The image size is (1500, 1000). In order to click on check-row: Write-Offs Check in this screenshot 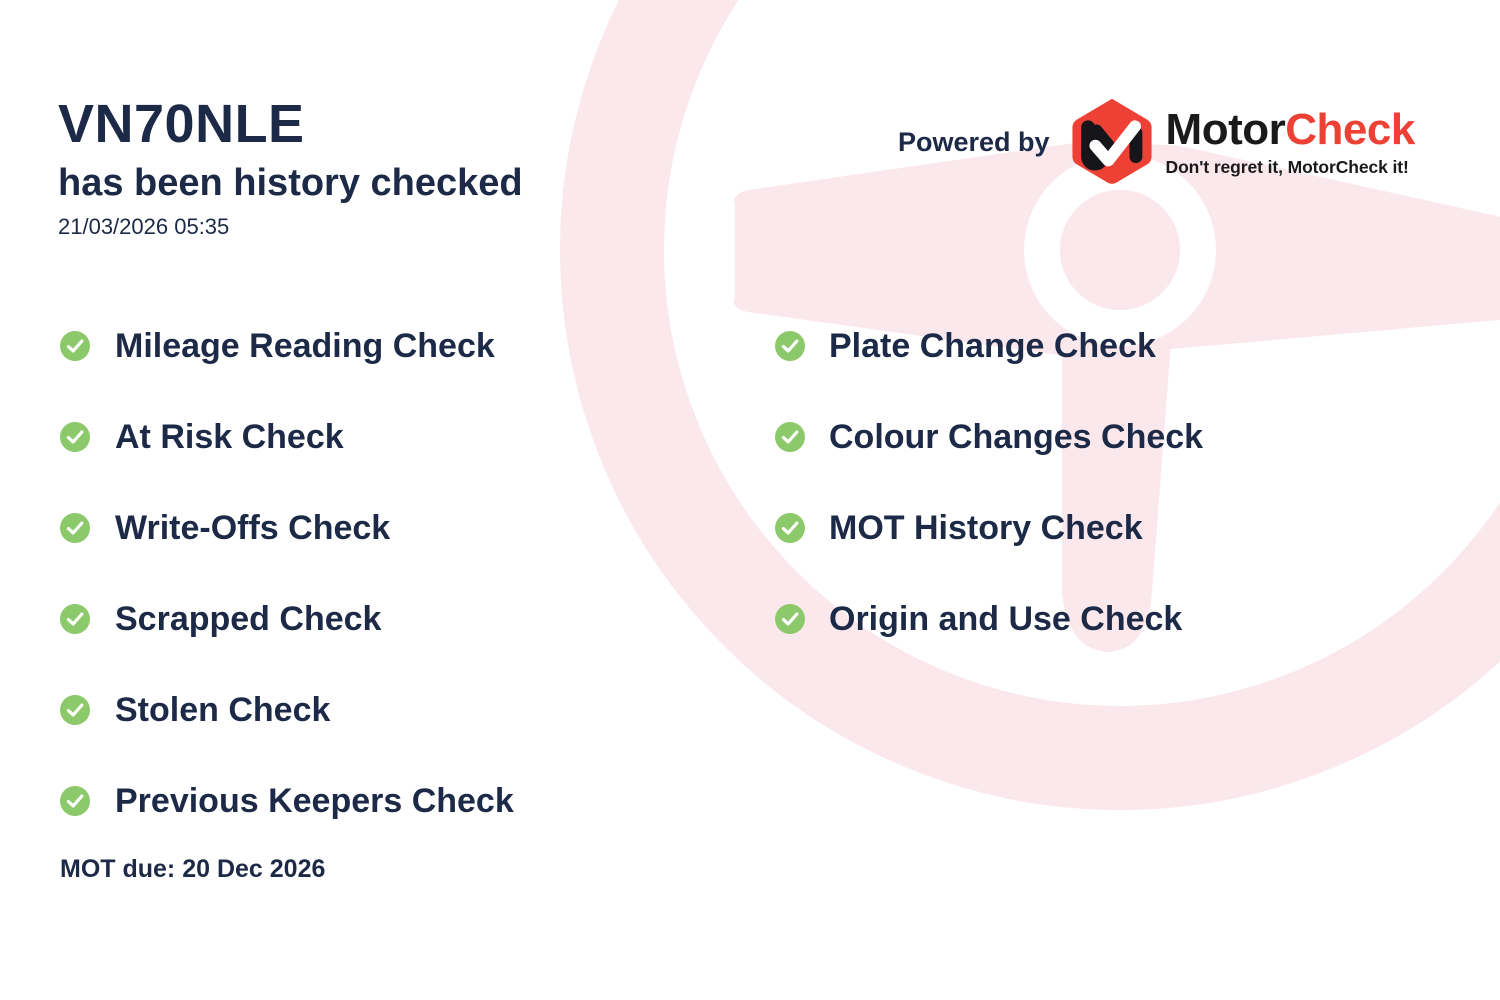, I will do `click(400, 527)`.